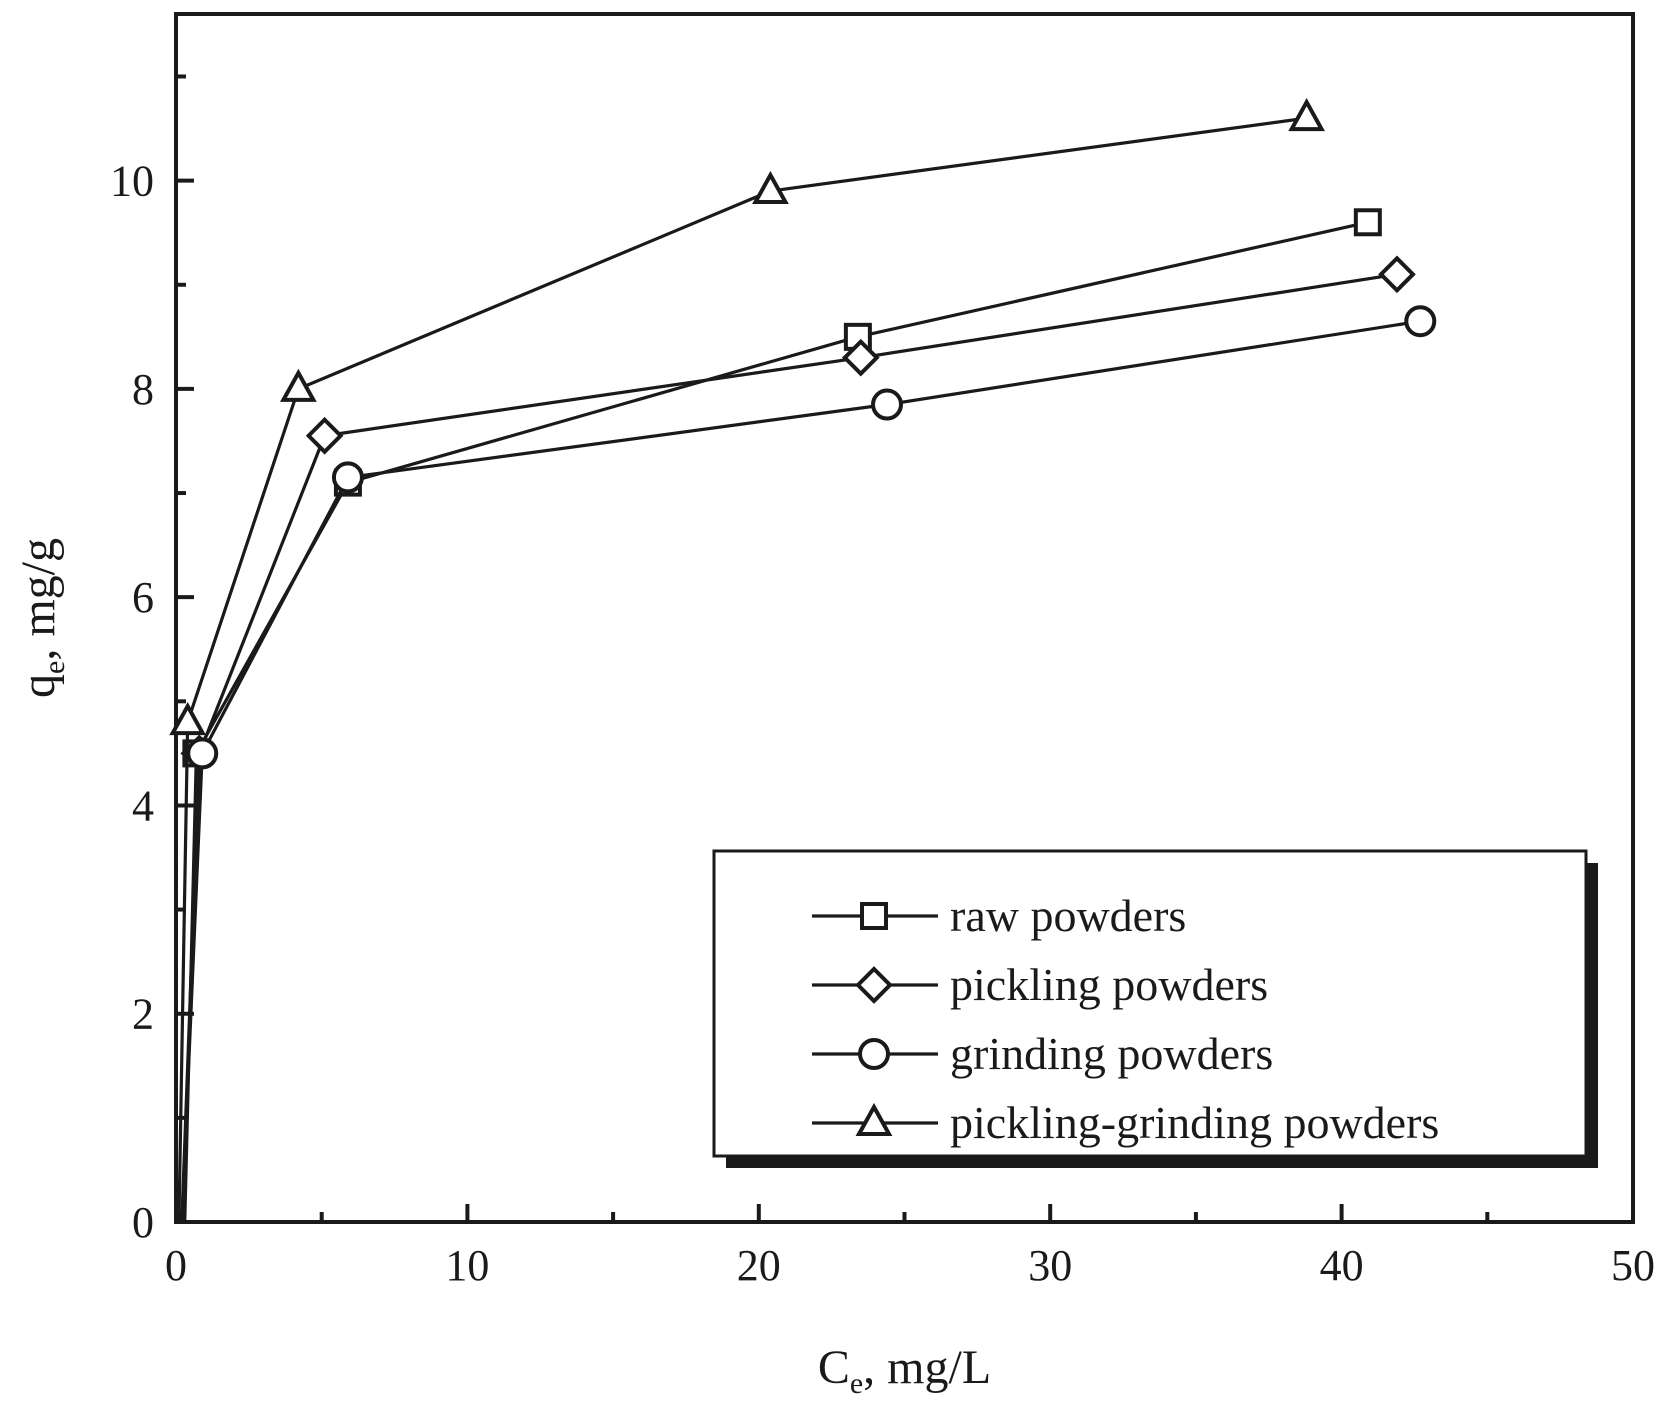  I want to click on legend-marker-triangle, so click(874, 1119).